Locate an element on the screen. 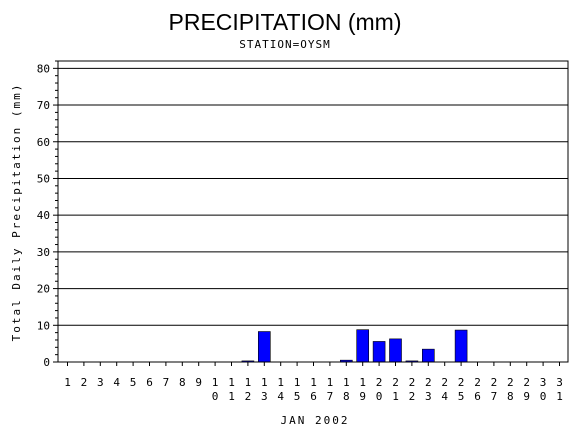 The height and width of the screenshot is (430, 570). y-tick-label: 40 is located at coordinates (43, 215).